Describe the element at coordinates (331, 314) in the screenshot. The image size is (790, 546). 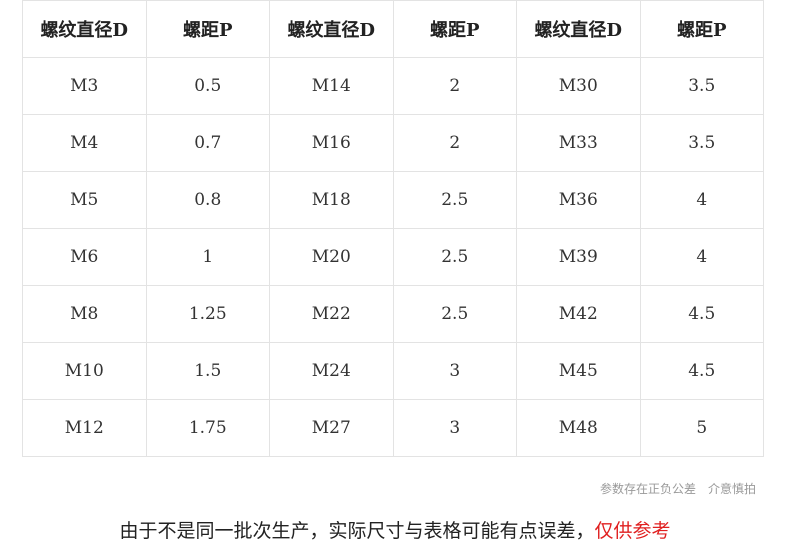
I see `diameter-cell: M22` at that location.